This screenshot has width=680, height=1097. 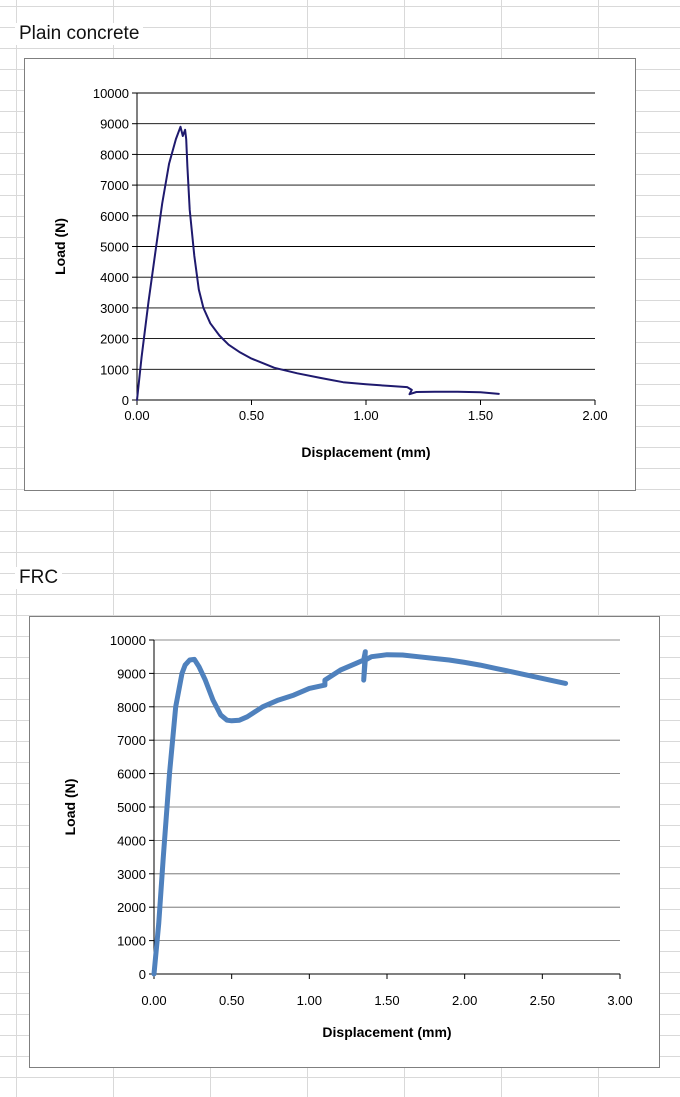 I want to click on x-tick-label: 3.00, so click(x=619, y=1000).